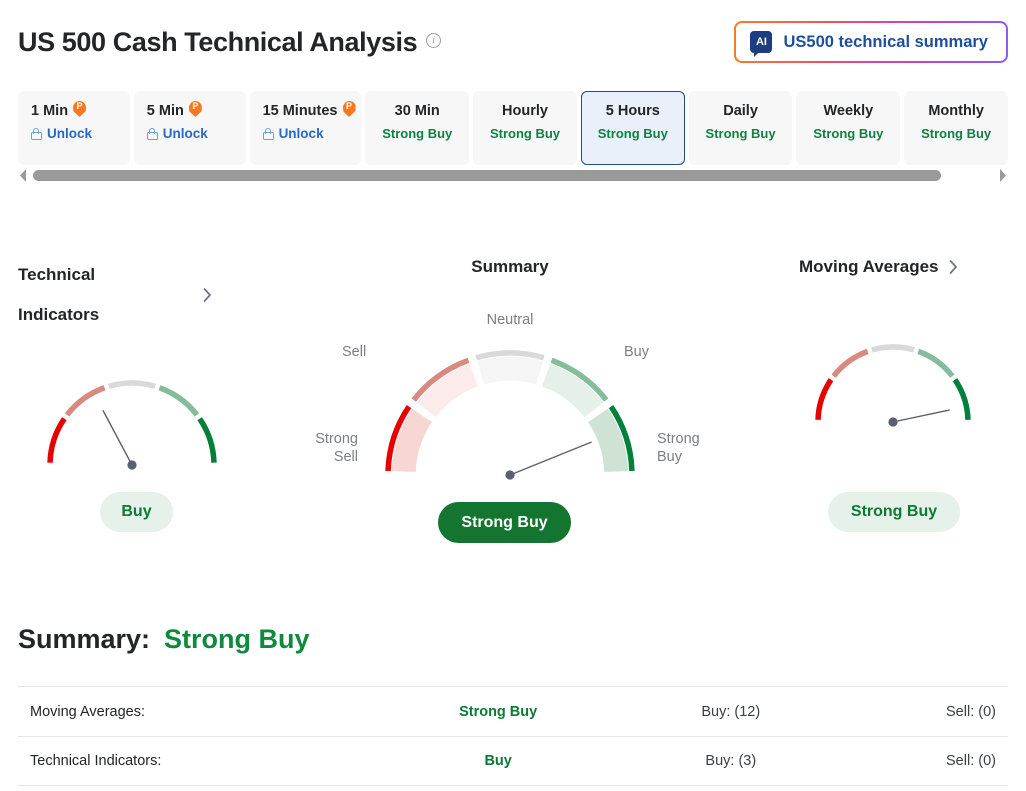 The image size is (1026, 791). I want to click on gauge-label-strong-sell: Strong Sell, so click(336, 448).